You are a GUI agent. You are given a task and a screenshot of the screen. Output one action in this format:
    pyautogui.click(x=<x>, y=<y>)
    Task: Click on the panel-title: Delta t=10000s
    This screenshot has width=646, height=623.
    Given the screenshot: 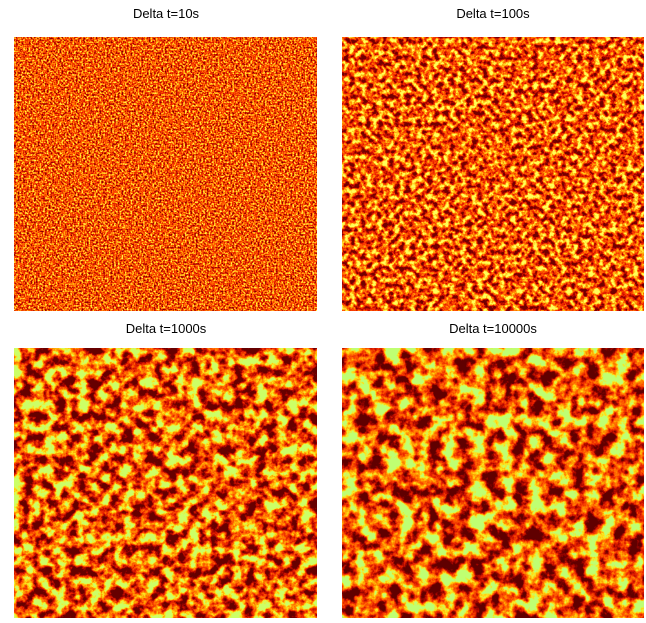 What is the action you would take?
    pyautogui.click(x=493, y=328)
    